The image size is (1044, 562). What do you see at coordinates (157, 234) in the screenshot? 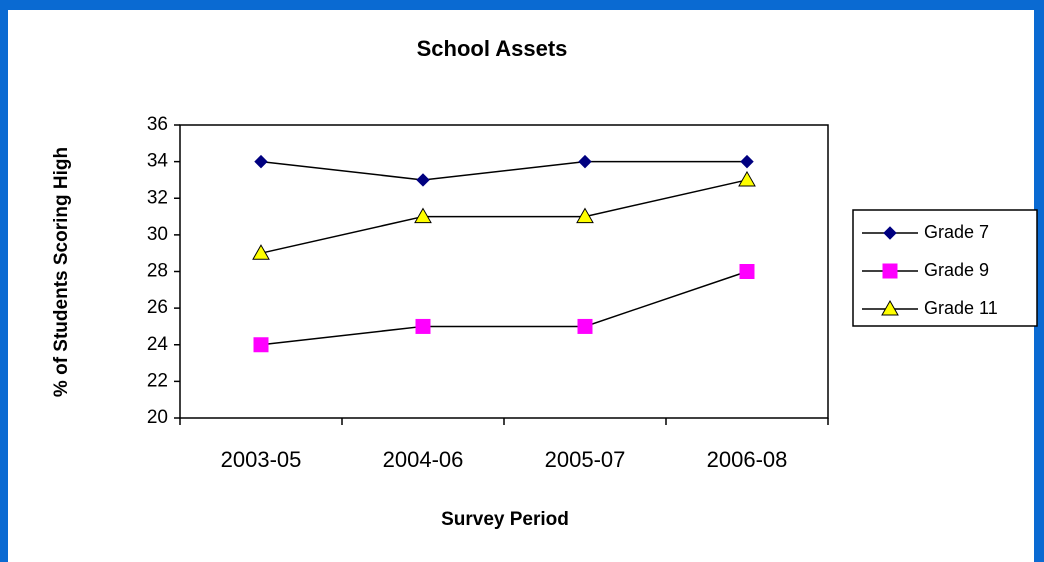
I see `y-tick-label: 30` at bounding box center [157, 234].